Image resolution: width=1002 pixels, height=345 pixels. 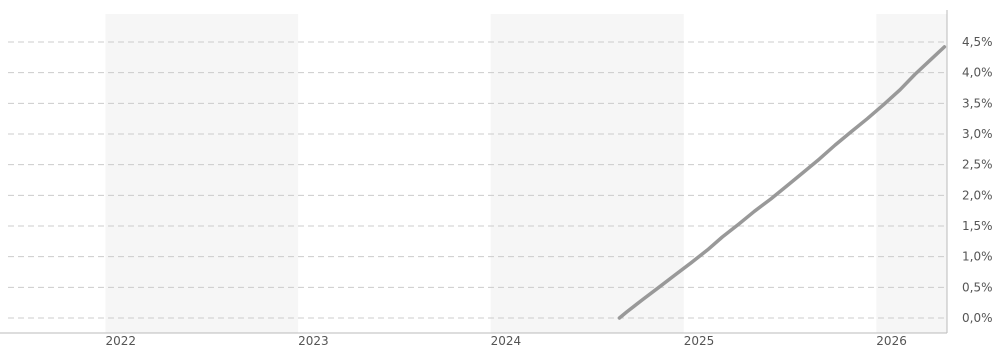 What do you see at coordinates (977, 257) in the screenshot?
I see `y-tick-label: 1,0%` at bounding box center [977, 257].